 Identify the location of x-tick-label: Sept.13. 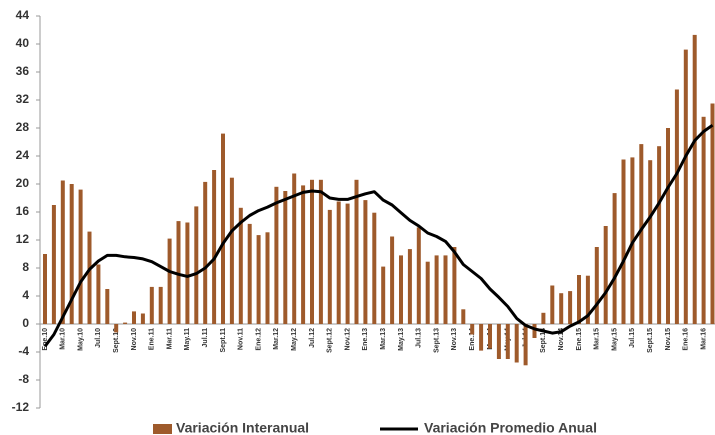
(436, 340).